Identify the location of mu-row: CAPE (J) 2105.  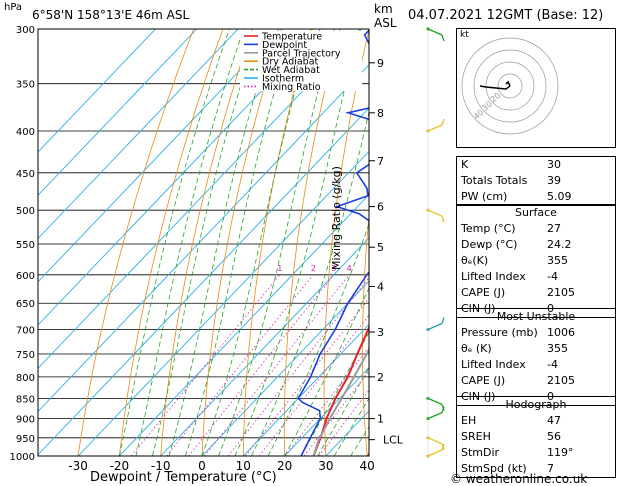
(518, 380).